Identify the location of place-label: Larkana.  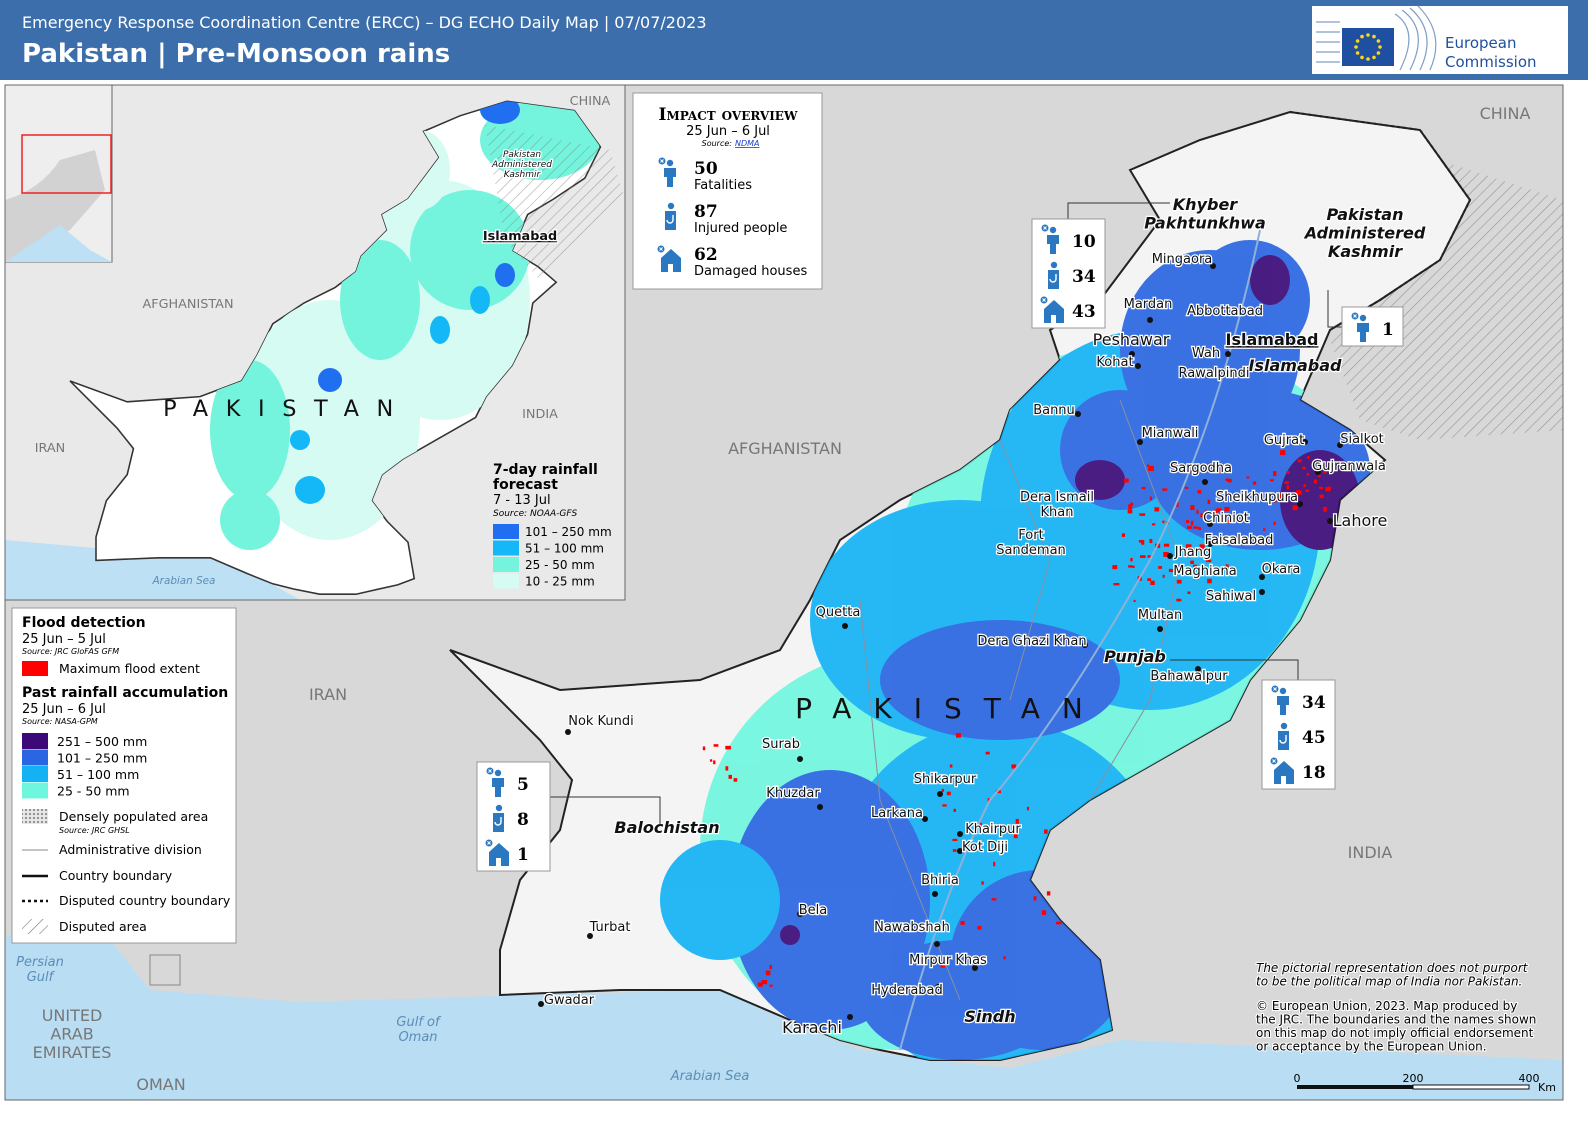
(897, 813).